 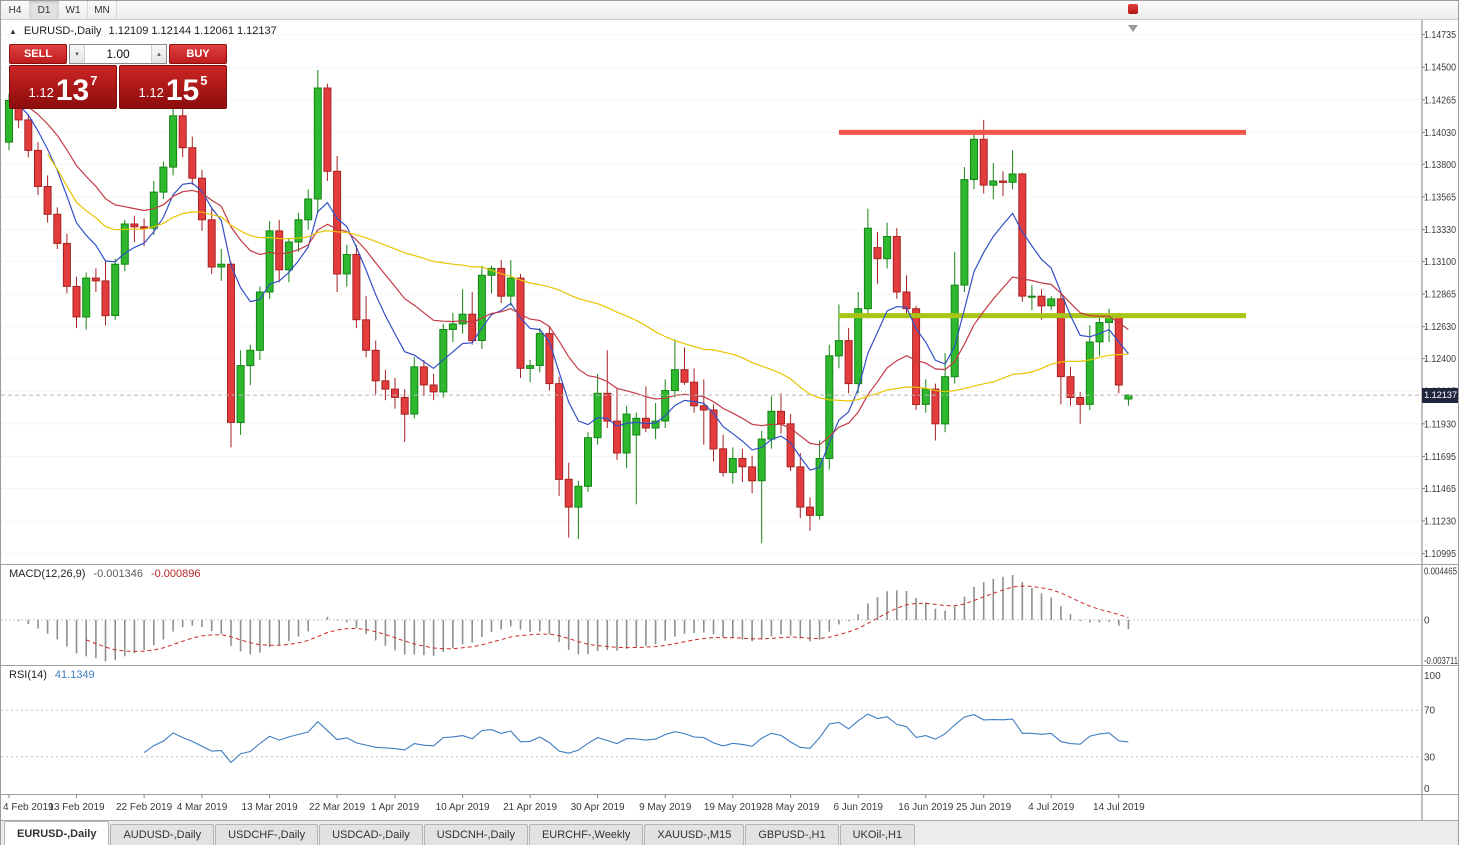 I want to click on svg-text: 22 Feb 2019, so click(x=144, y=807).